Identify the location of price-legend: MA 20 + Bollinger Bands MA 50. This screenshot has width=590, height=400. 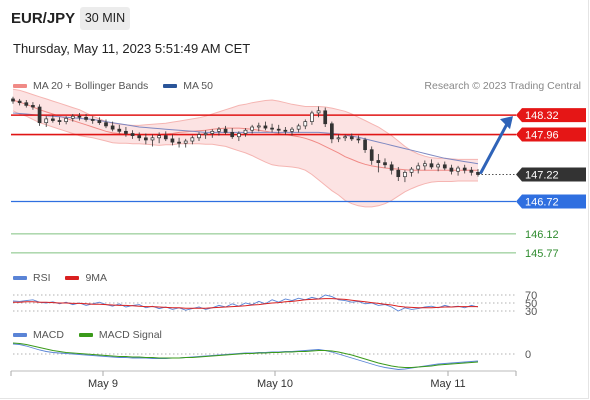
(119, 86).